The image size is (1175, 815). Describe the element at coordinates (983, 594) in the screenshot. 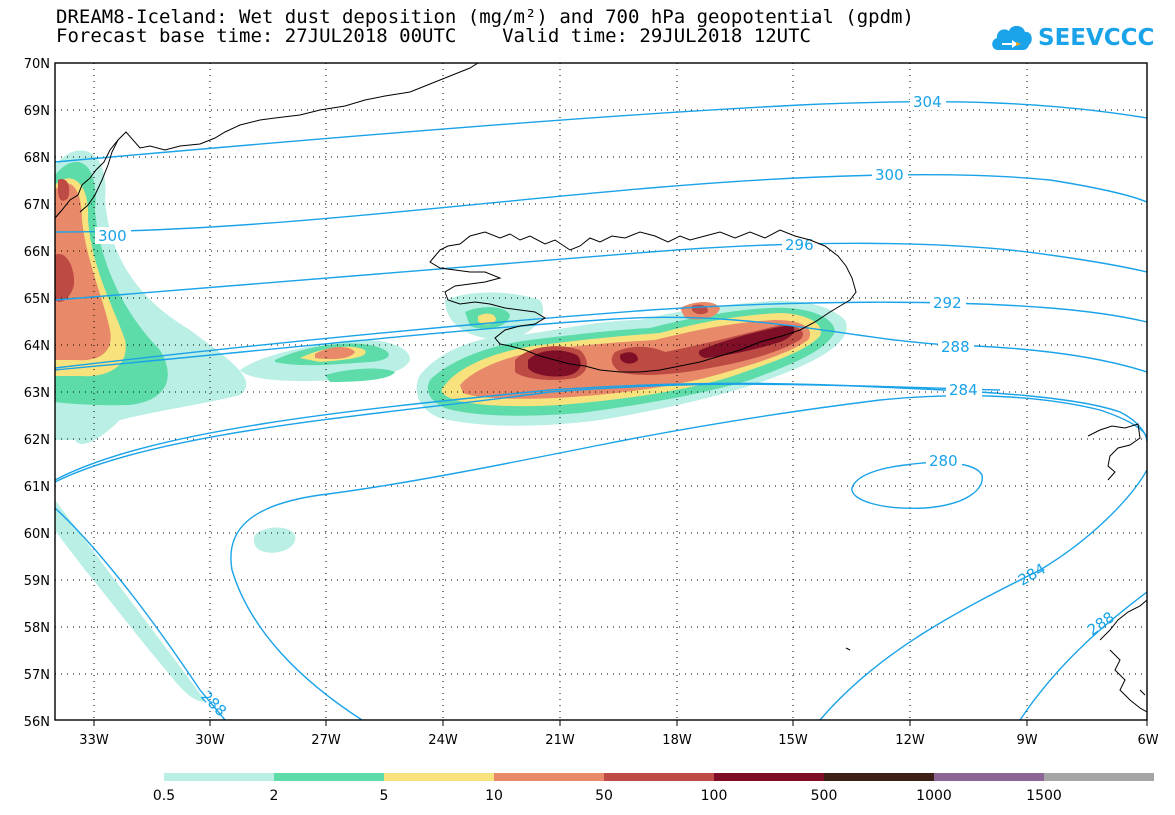

I see `contour-284-se` at that location.